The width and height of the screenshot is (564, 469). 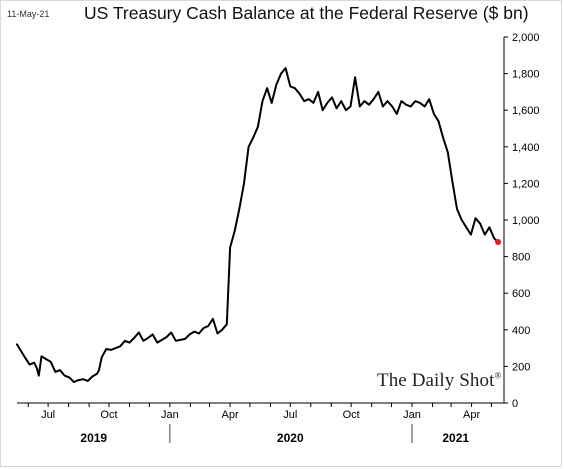 What do you see at coordinates (526, 184) in the screenshot?
I see `y-tick-label: 1,200` at bounding box center [526, 184].